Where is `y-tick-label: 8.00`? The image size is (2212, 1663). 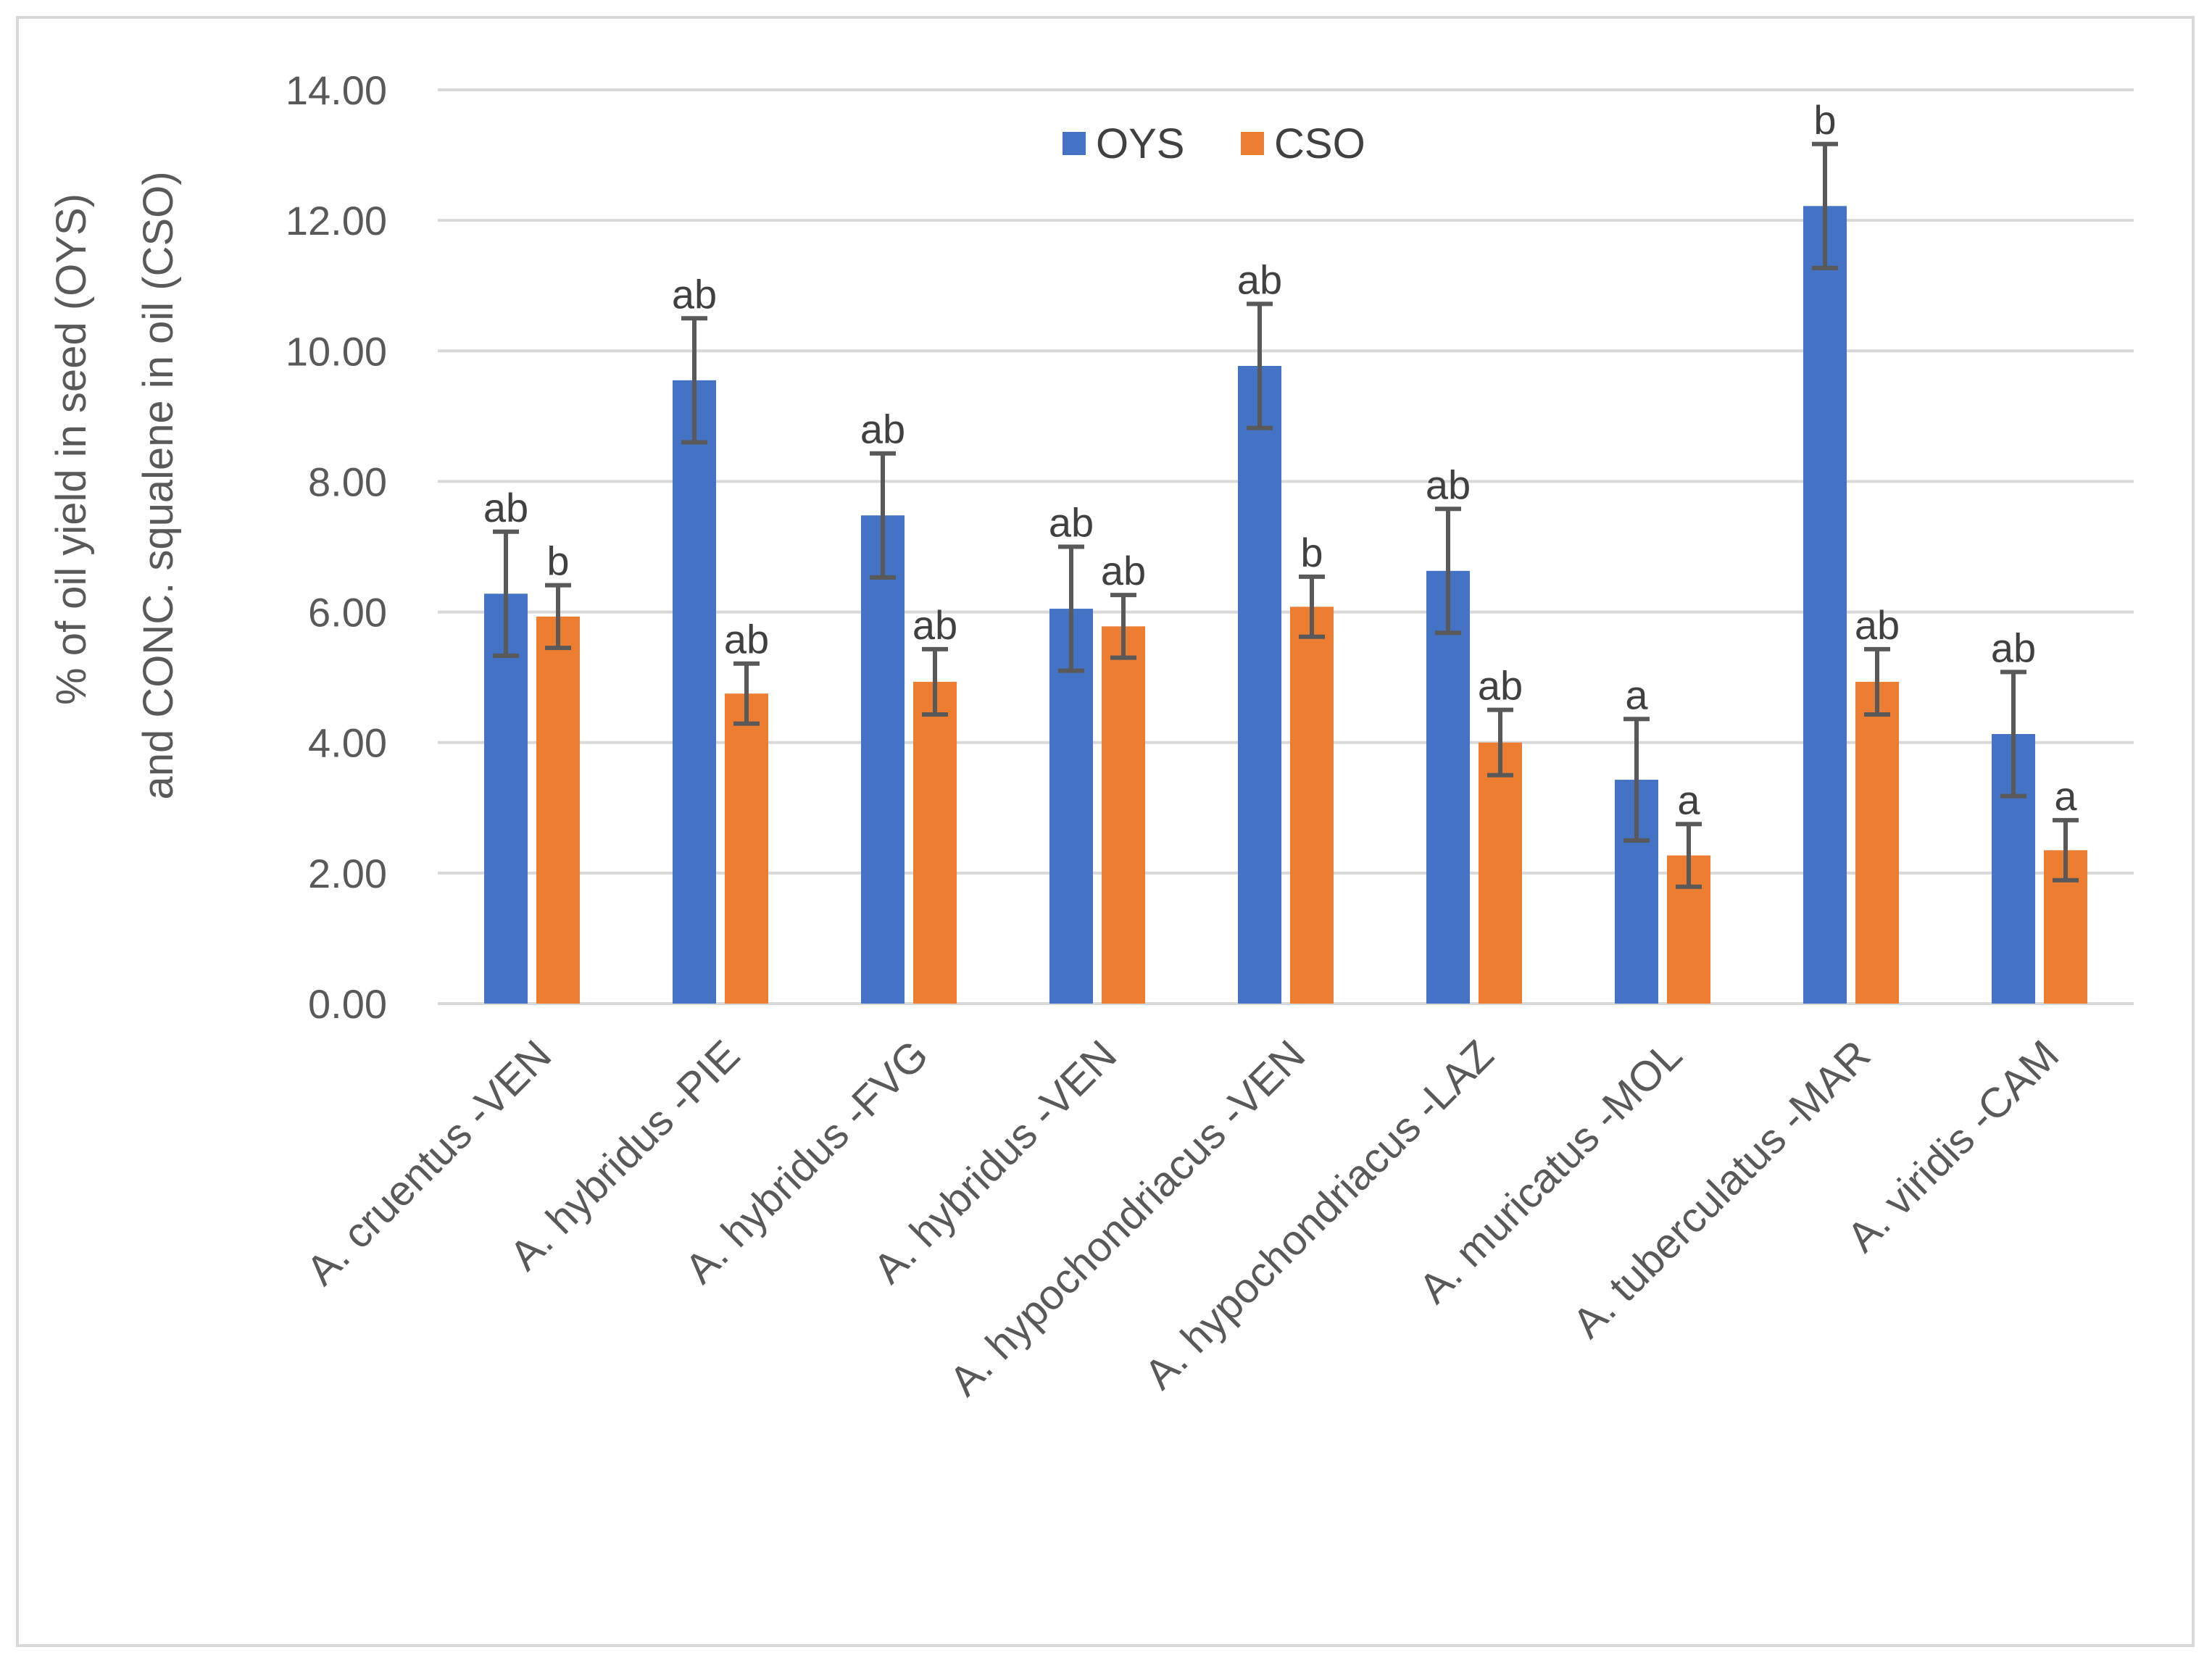
y-tick-label: 8.00 is located at coordinates (347, 482).